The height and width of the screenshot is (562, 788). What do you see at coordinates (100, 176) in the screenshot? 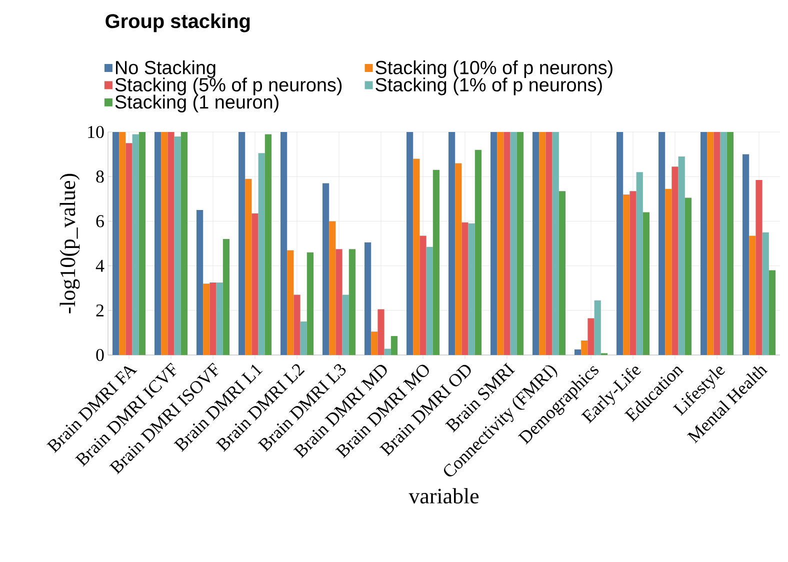
I see `y-tick-label: 8` at bounding box center [100, 176].